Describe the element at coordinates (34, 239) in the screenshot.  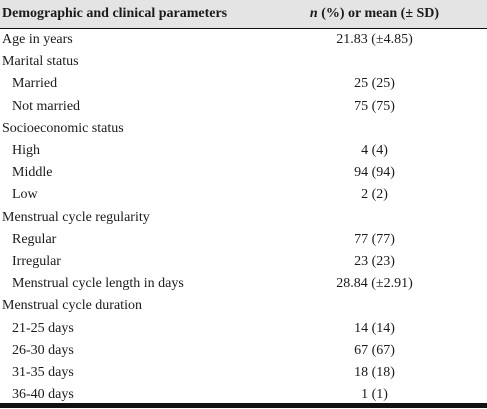
I see `row-label: Regular` at that location.